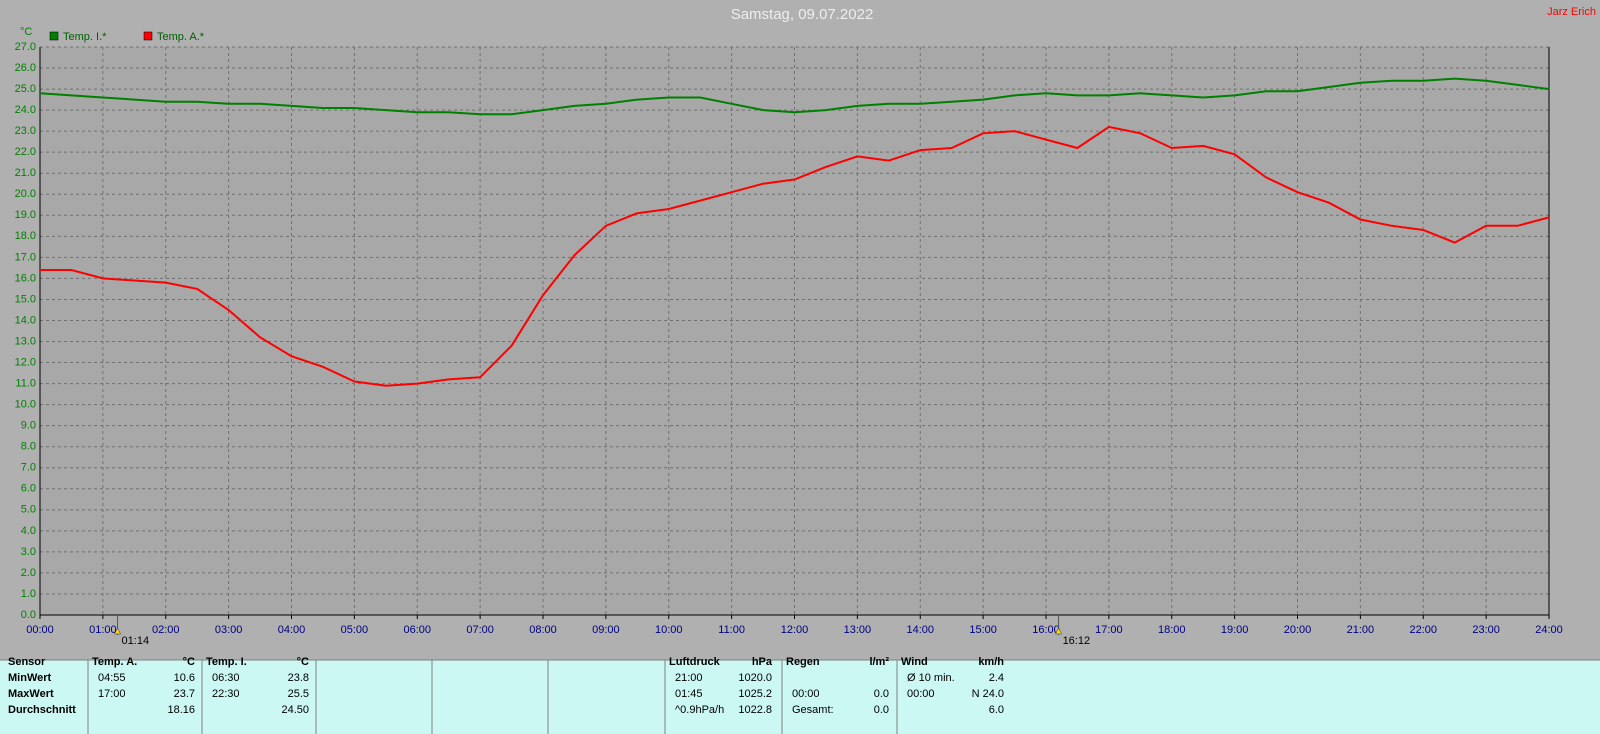  Describe the element at coordinates (1423, 630) in the screenshot. I see `x-tick-label: 22:00` at that location.